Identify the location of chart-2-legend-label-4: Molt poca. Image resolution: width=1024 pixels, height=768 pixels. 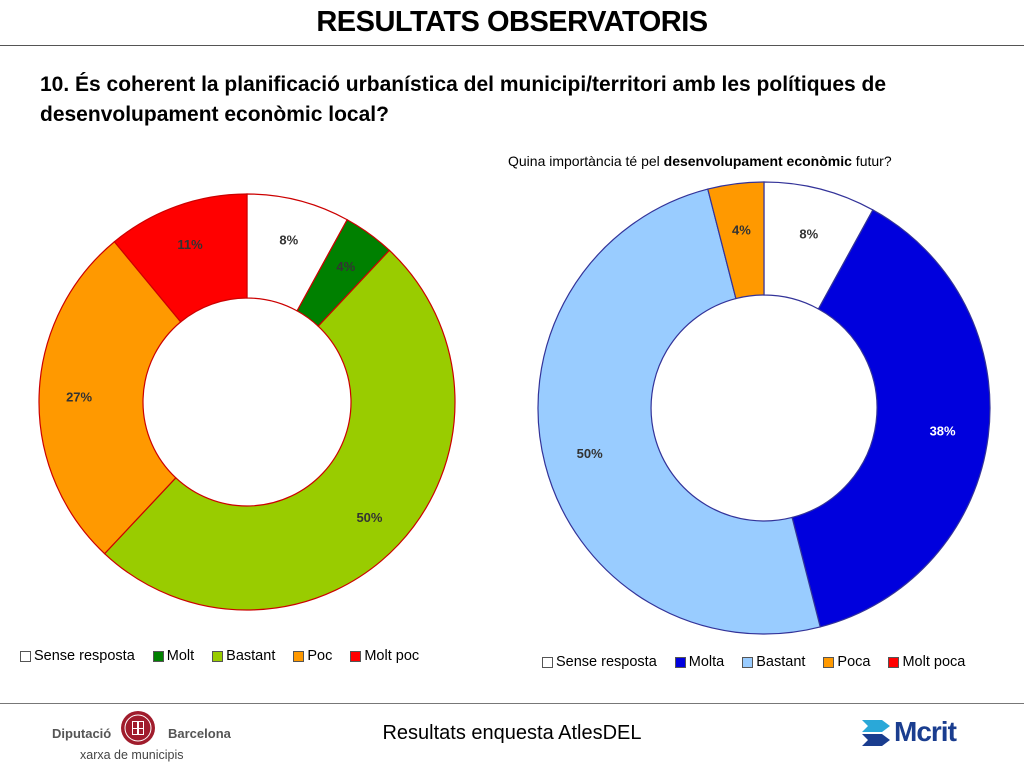
(934, 662).